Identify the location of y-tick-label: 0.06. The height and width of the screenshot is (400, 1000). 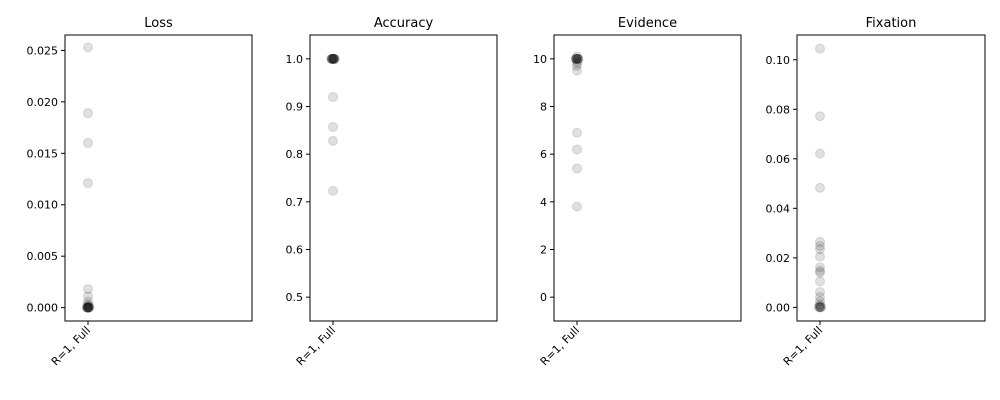
(778, 159).